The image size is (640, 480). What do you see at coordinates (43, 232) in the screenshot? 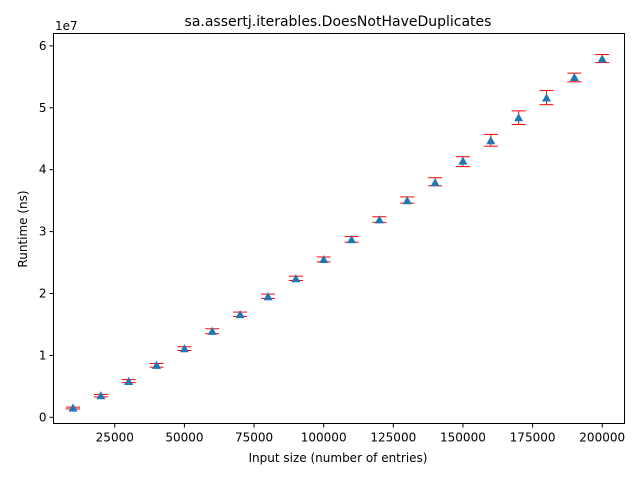
I see `y-tick-label: 3` at bounding box center [43, 232].